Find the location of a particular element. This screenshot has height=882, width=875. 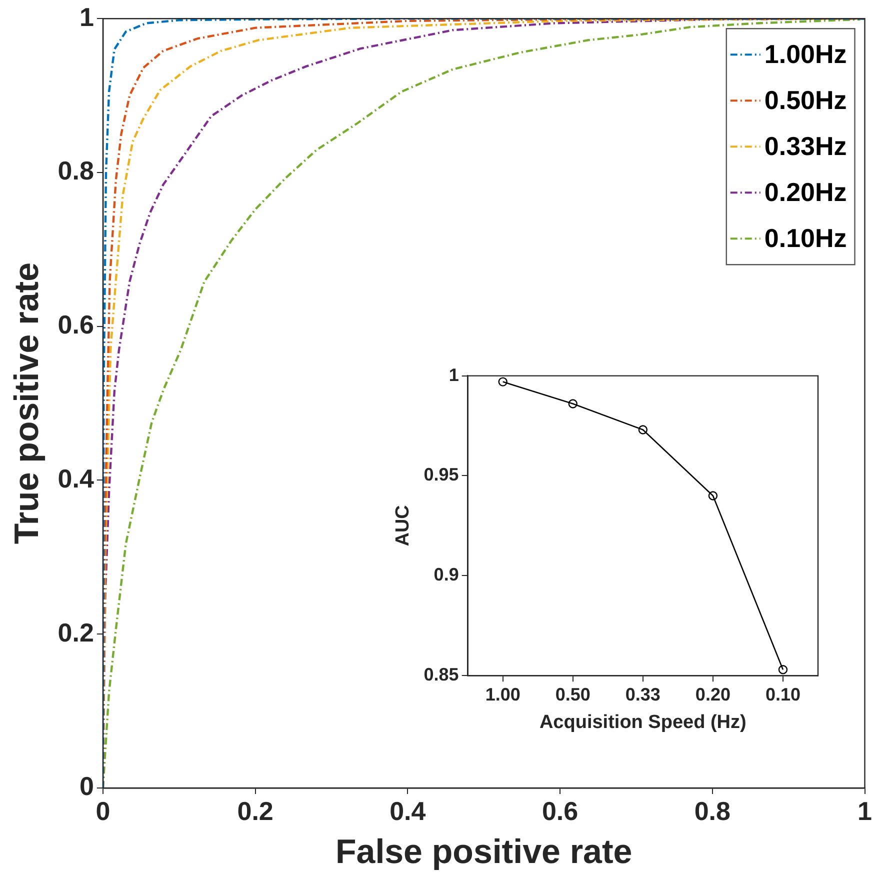

legend-label: 1.00Hz is located at coordinates (805, 53).